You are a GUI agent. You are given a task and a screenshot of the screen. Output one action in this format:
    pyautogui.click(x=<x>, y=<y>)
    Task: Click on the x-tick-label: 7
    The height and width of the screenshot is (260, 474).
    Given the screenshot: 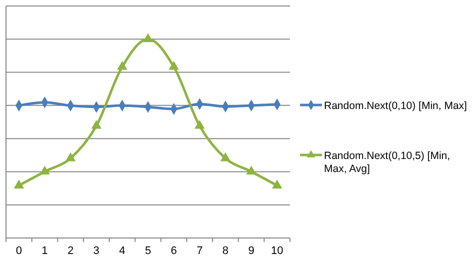 What is the action you would take?
    pyautogui.click(x=199, y=251)
    